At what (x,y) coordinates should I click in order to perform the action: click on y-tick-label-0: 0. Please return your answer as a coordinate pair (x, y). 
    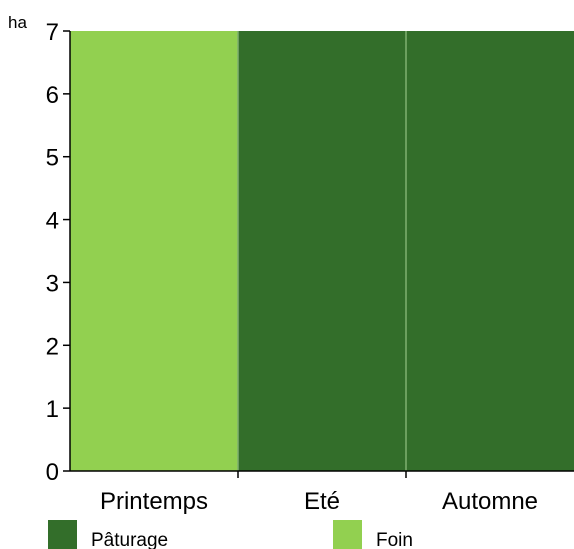
    Looking at the image, I should click on (52, 472).